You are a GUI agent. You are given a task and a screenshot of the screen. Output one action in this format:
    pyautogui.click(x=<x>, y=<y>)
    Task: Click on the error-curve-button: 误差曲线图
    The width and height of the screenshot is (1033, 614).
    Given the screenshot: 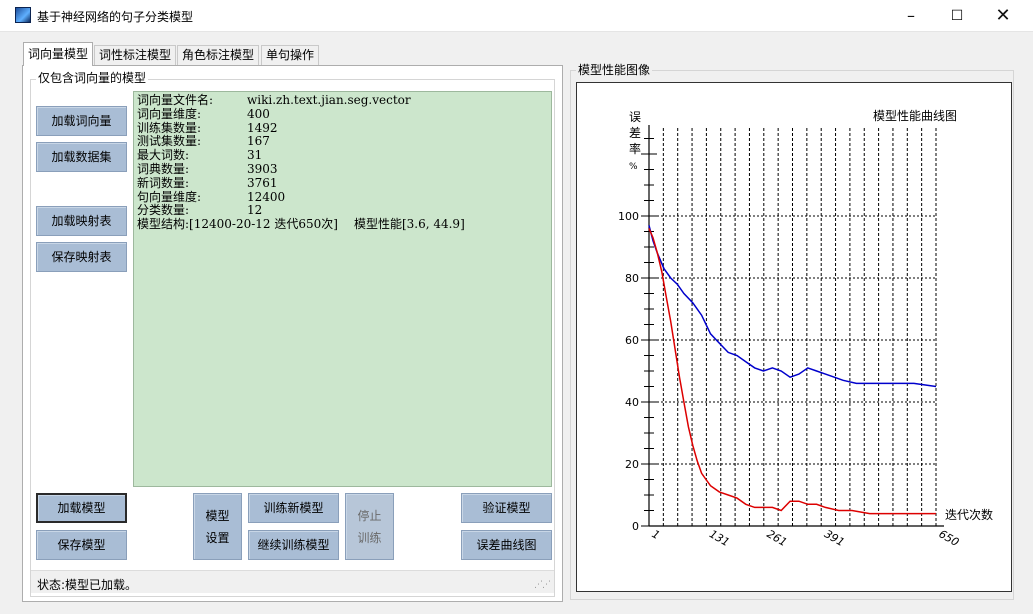 What is the action you would take?
    pyautogui.click(x=506, y=545)
    